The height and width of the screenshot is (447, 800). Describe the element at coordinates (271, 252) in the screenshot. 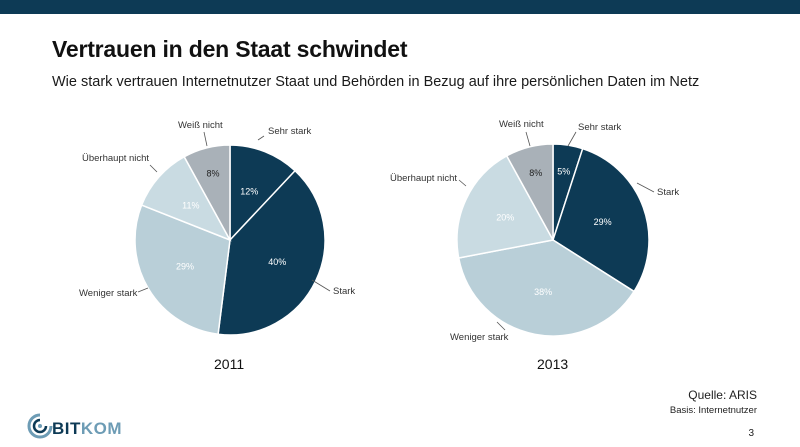

I see `pie-2011-slice-stark` at that location.